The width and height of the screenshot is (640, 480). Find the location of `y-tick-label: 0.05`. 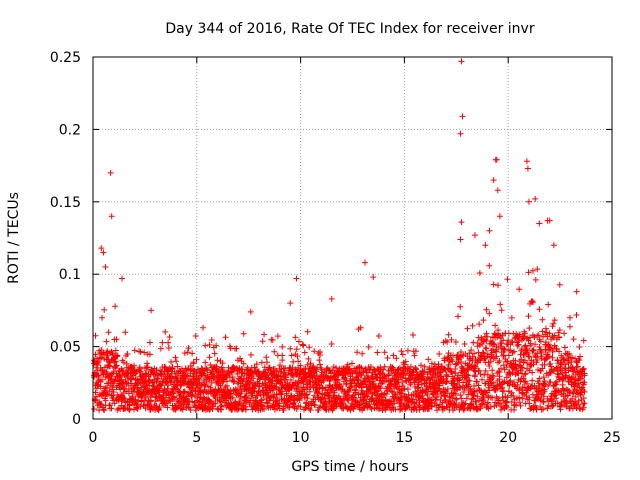

y-tick-label: 0.05 is located at coordinates (65, 348).